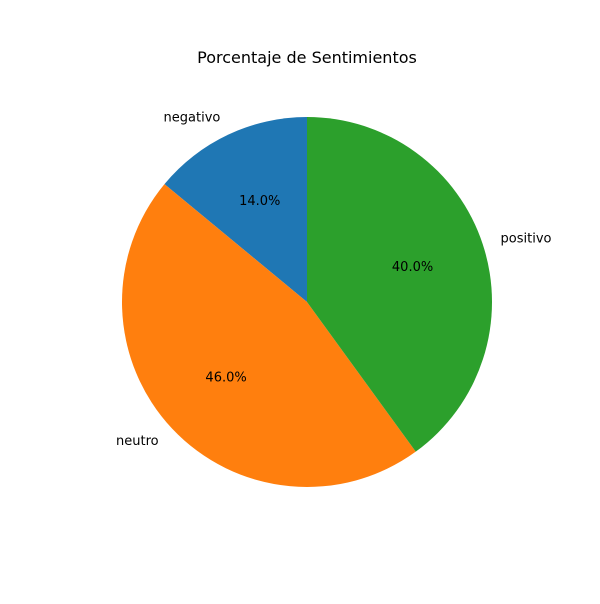  What do you see at coordinates (192, 117) in the screenshot?
I see `slice-label-negativo: negativo` at bounding box center [192, 117].